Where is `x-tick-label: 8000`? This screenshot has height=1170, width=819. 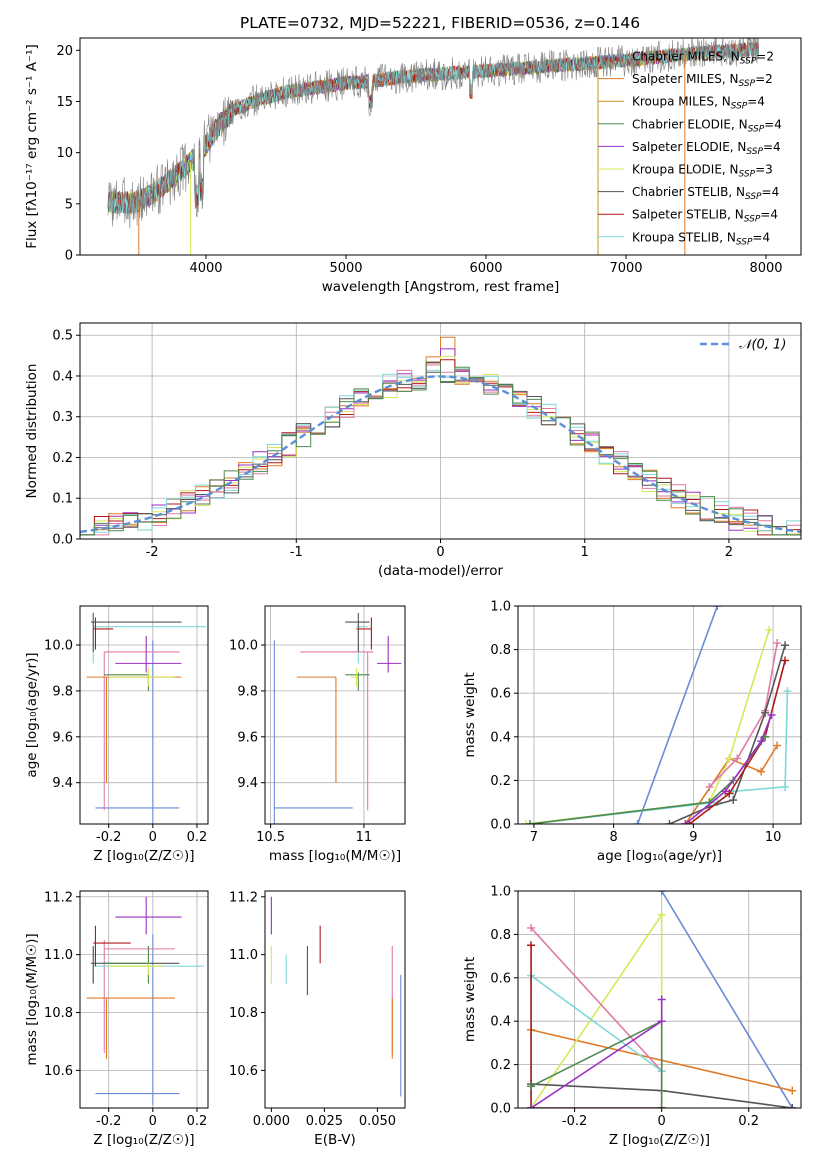
x-tick-label: 8000 is located at coordinates (765, 268).